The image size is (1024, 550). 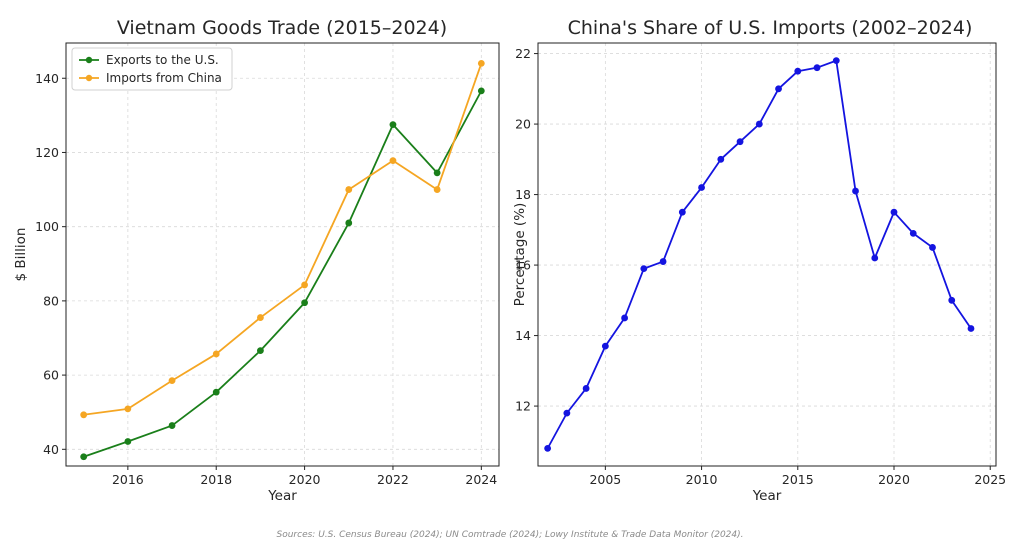 I want to click on x-tick-label: 2010, so click(x=702, y=479).